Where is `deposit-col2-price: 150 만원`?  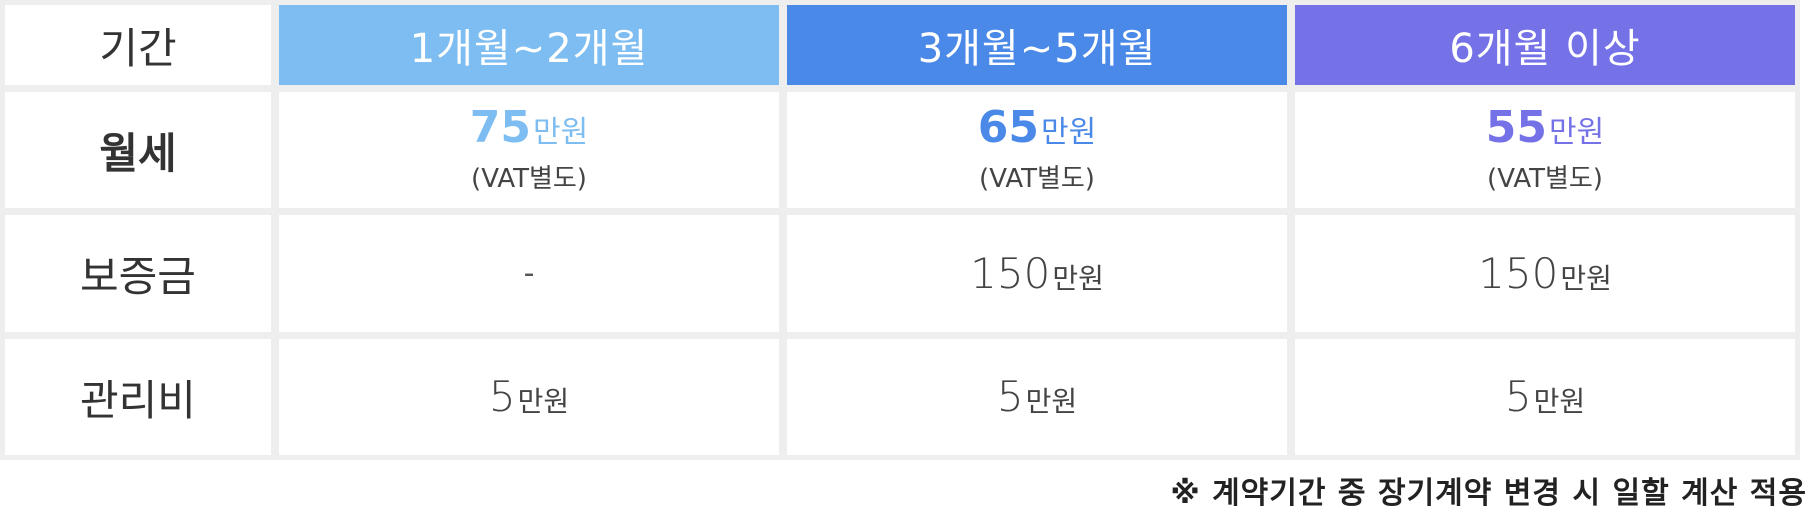 deposit-col2-price: 150 만원 is located at coordinates (1037, 273).